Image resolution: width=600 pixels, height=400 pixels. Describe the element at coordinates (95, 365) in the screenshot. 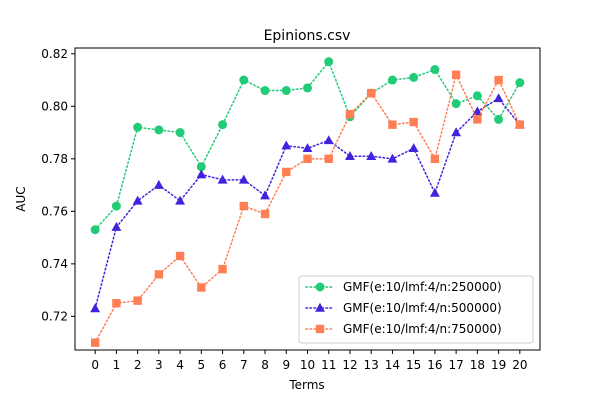

I see `x-tick-label-0: 0` at that location.